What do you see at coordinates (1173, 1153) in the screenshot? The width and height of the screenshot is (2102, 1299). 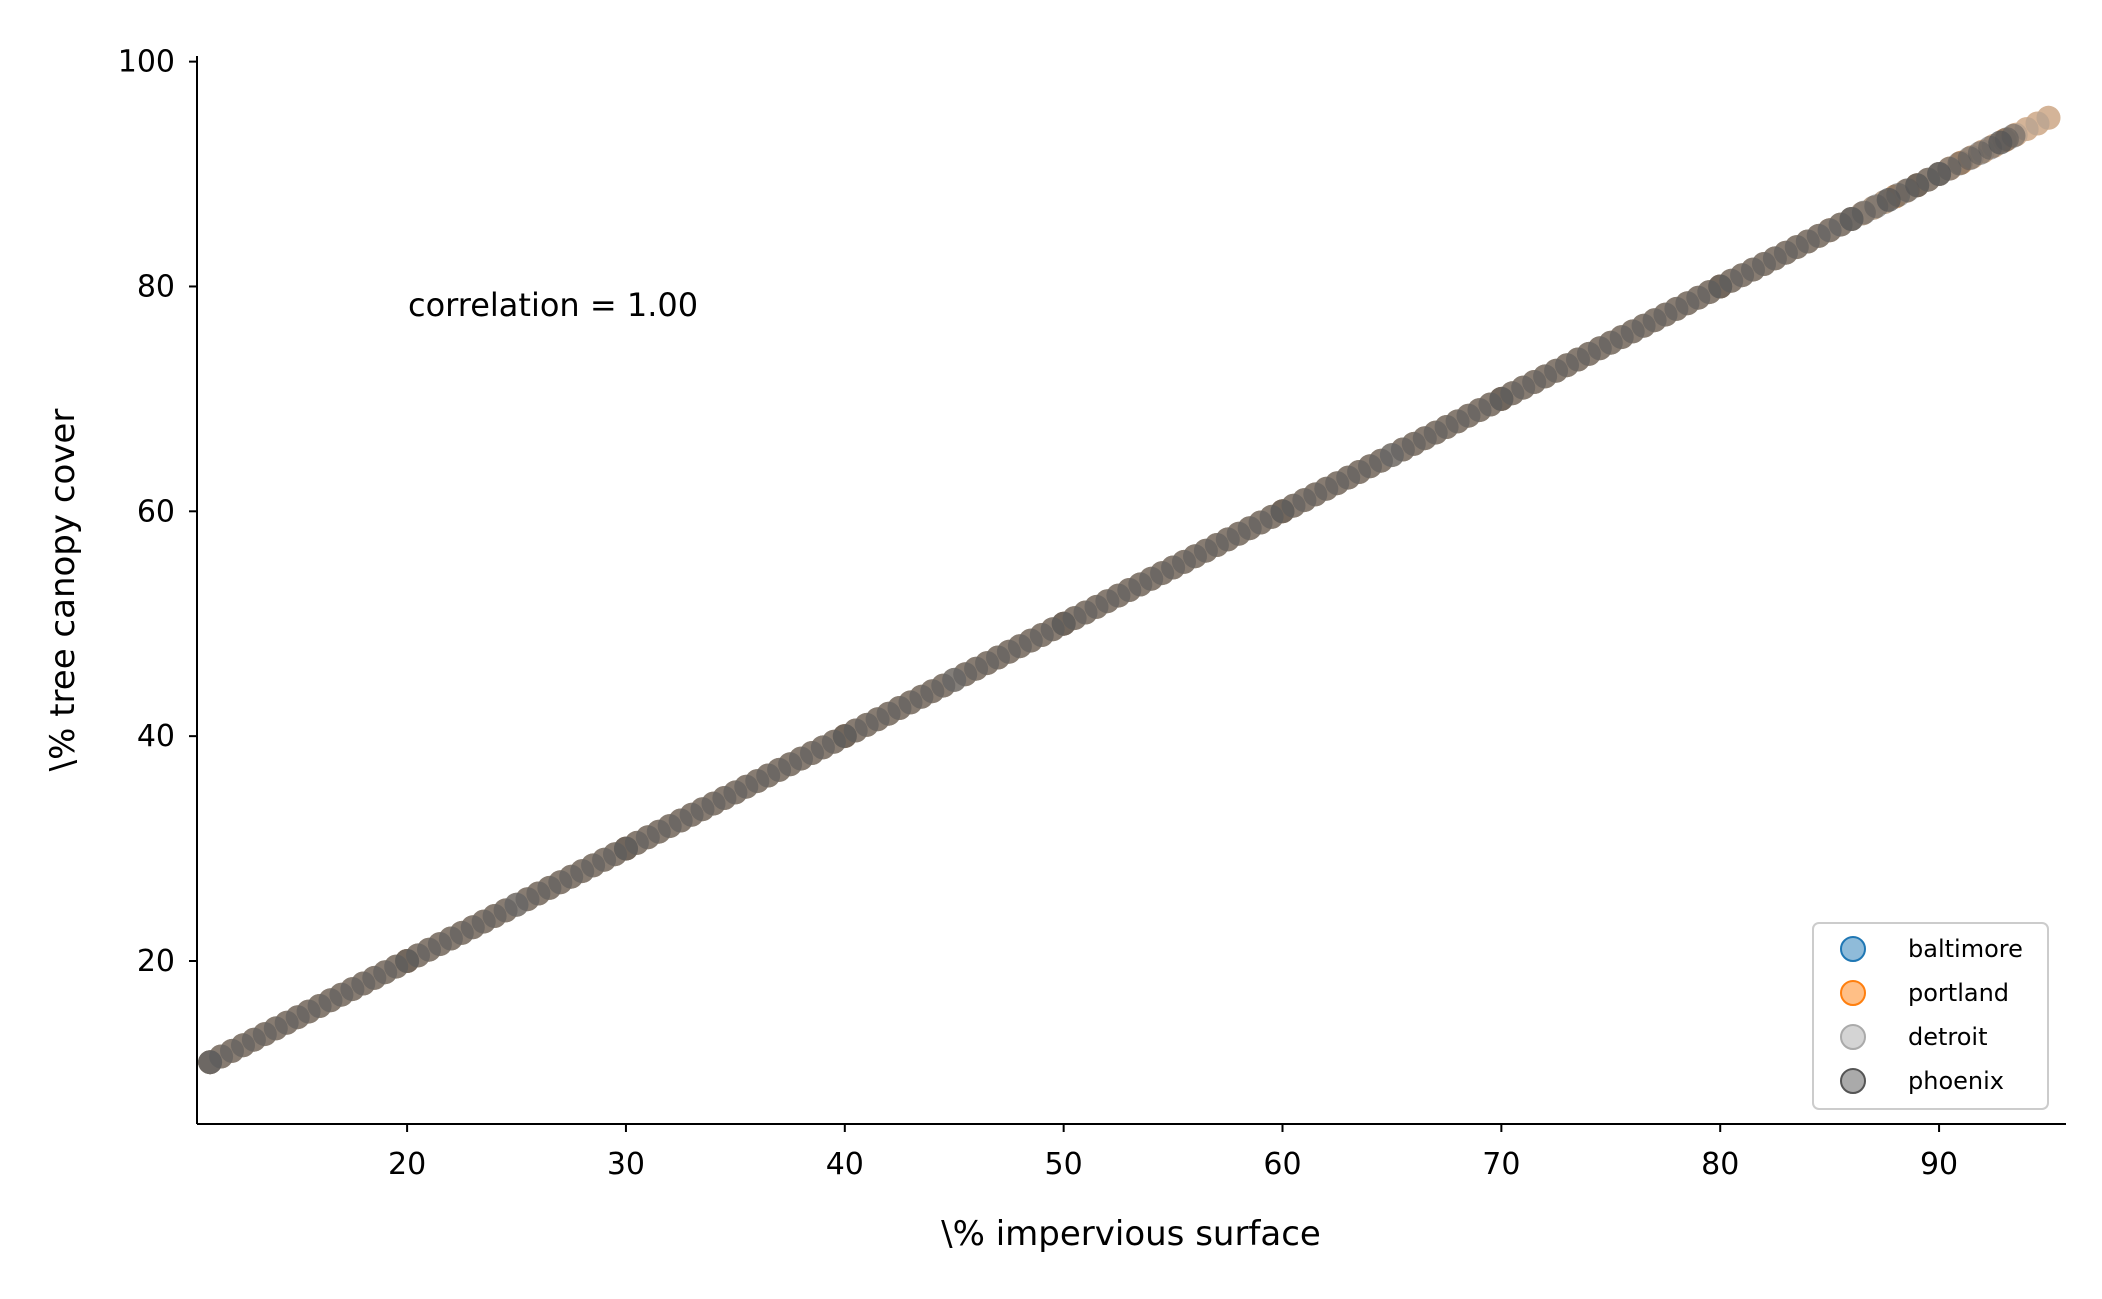 I see `x-axis-ticks: 20 30 40 50 60 70 80 90` at bounding box center [1173, 1153].